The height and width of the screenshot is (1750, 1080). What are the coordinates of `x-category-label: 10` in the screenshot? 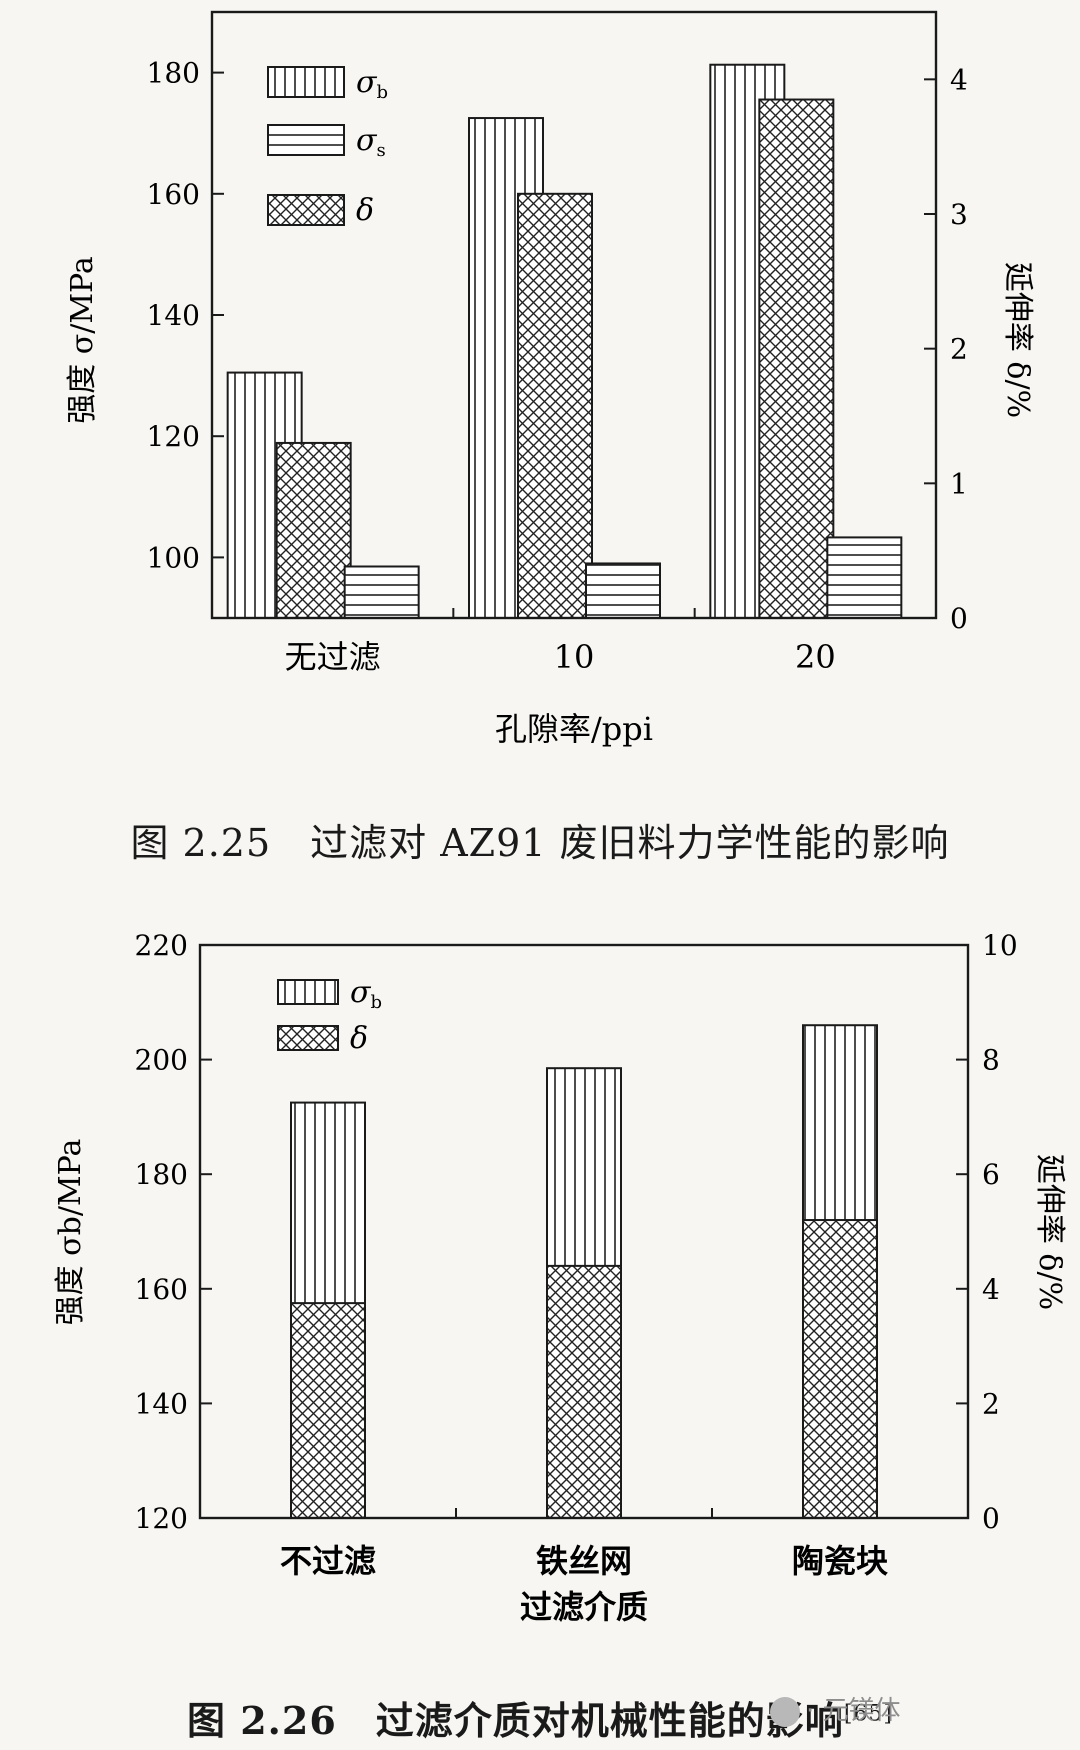 It's located at (574, 657).